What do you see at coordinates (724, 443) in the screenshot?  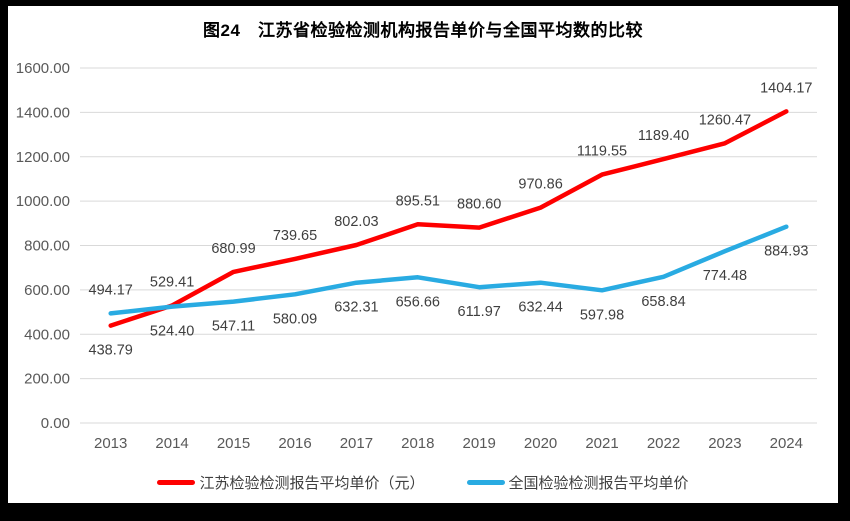 I see `x-tick-label: 2023` at bounding box center [724, 443].